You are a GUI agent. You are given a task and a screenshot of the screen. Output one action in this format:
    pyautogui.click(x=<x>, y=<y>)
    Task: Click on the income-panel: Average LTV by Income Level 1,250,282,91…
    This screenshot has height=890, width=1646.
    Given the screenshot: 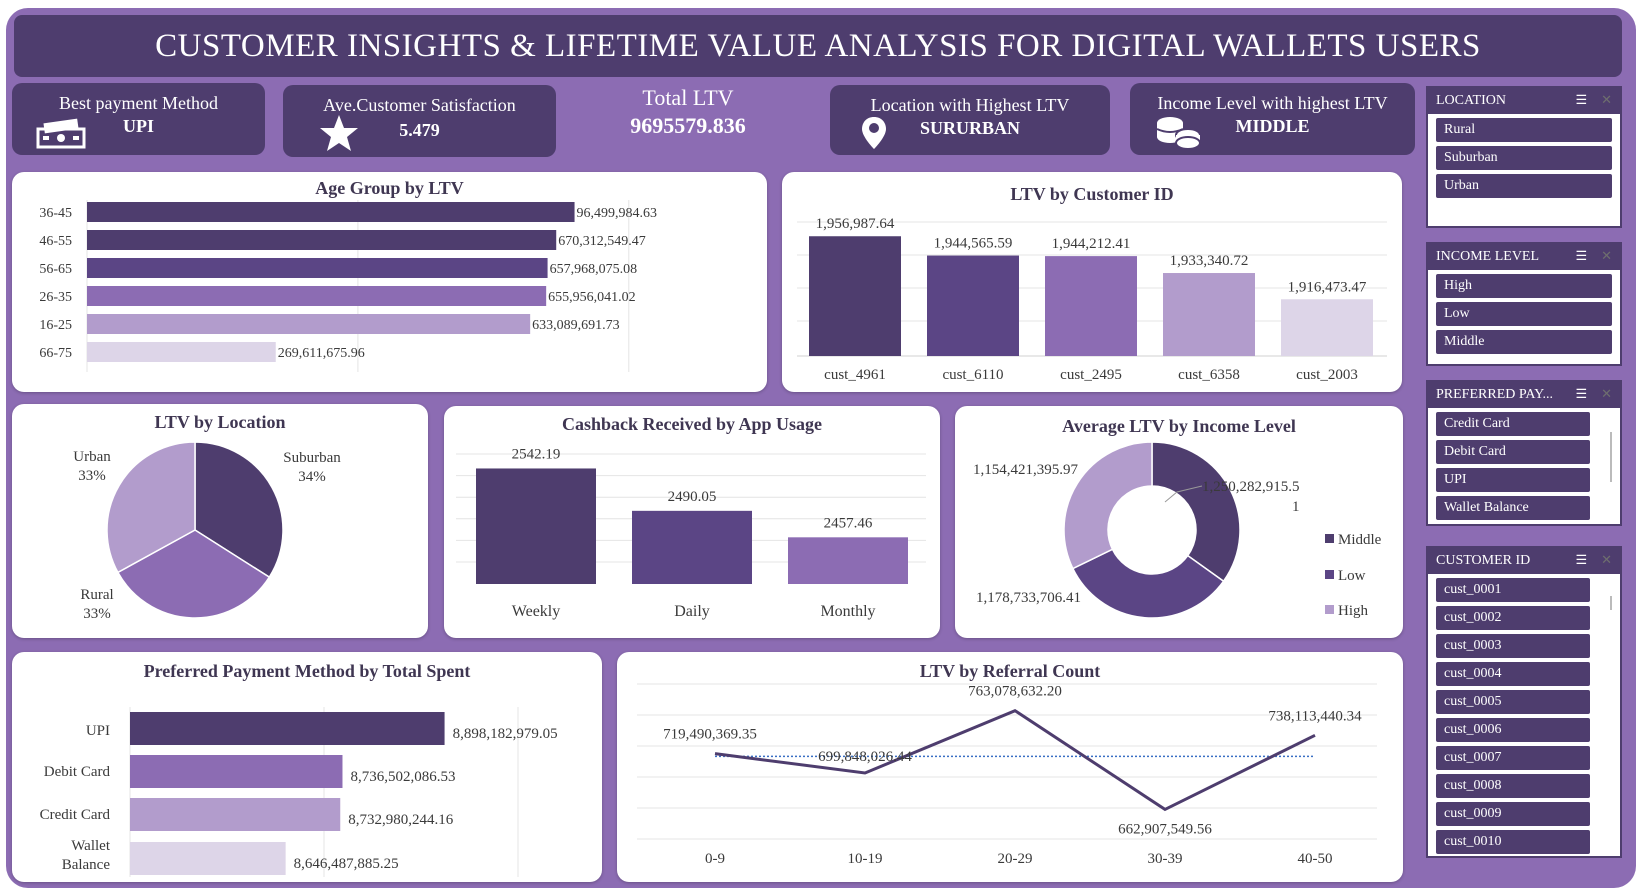 What is the action you would take?
    pyautogui.click(x=1179, y=522)
    